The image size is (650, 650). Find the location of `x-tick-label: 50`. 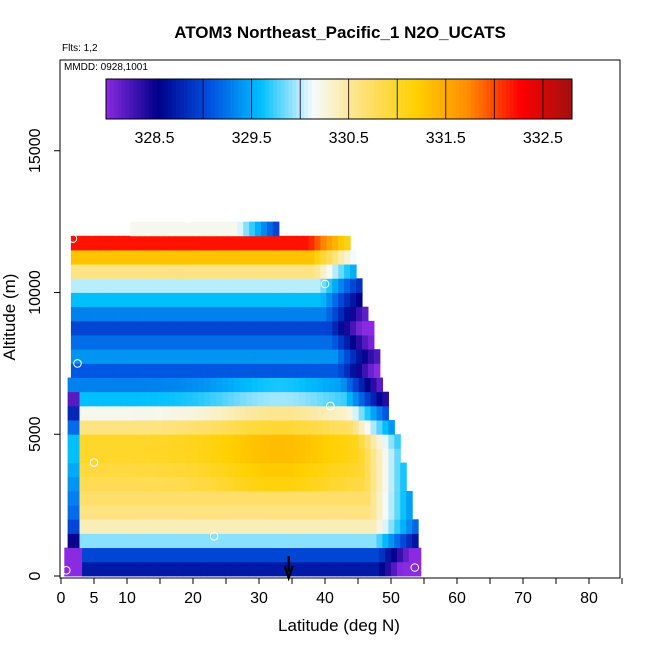

x-tick-label: 50 is located at coordinates (391, 598).